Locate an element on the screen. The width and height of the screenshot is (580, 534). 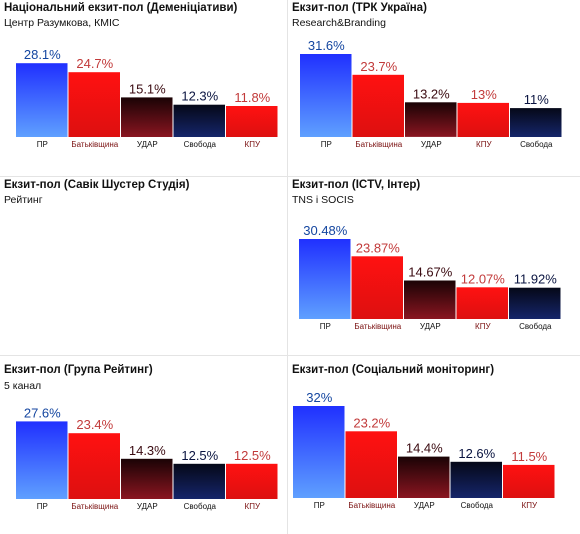
value-label: 11% is located at coordinates (536, 99).